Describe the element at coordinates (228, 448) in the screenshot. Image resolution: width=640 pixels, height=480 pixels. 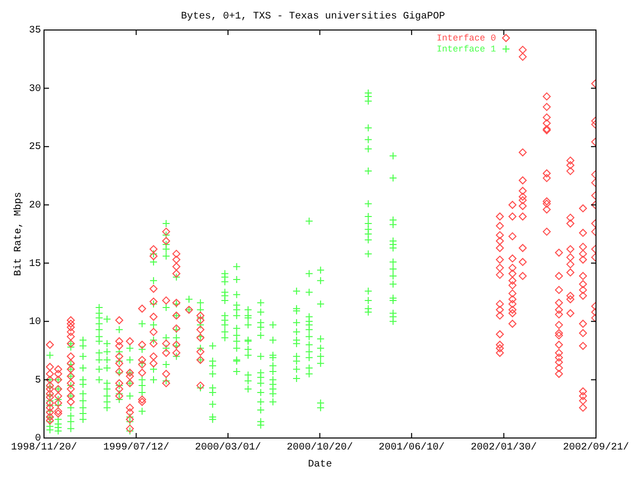
I see `x-tick-label: 2000/03/01/` at that location.